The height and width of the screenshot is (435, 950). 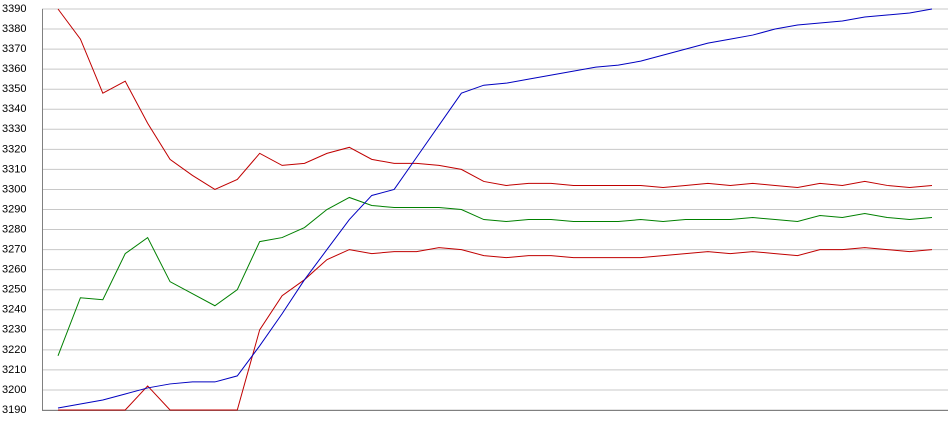 What do you see at coordinates (14, 229) in the screenshot?
I see `y-tick-label: 3280` at bounding box center [14, 229].